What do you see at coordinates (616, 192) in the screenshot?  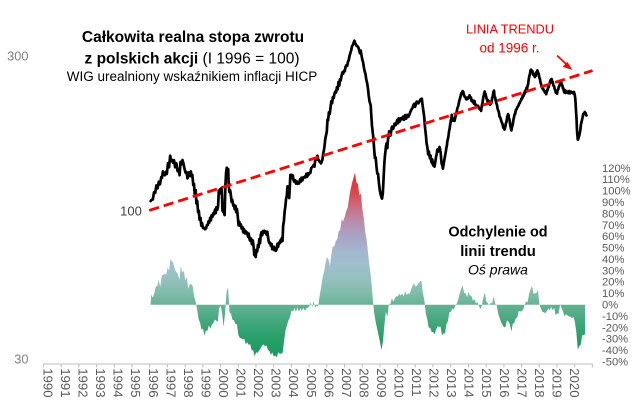 I see `svg-text: 100%` at bounding box center [616, 192].